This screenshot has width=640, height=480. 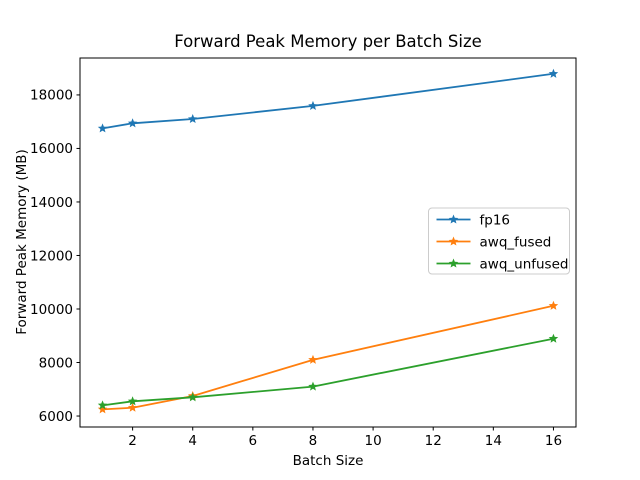 I want to click on legend-entry-fp16: fp16, so click(x=473, y=220).